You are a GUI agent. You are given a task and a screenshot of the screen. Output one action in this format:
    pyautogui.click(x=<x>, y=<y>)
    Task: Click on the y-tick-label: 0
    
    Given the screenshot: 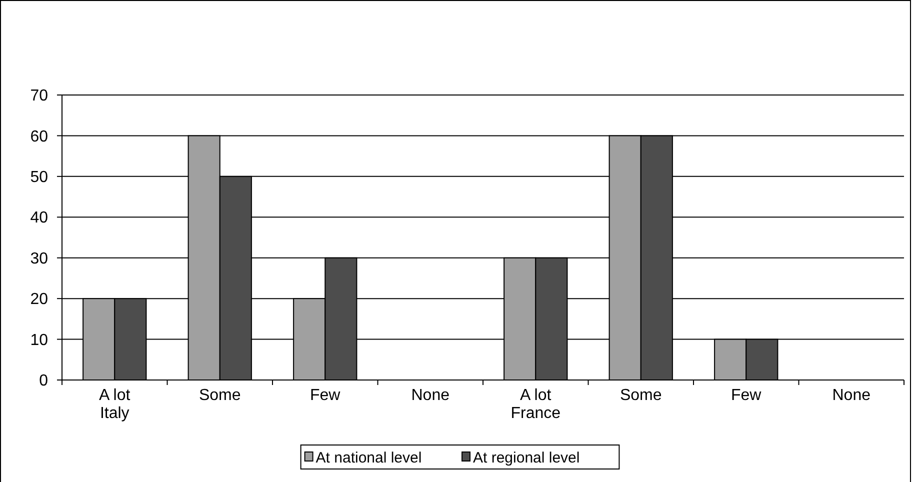 What is the action you would take?
    pyautogui.click(x=43, y=381)
    